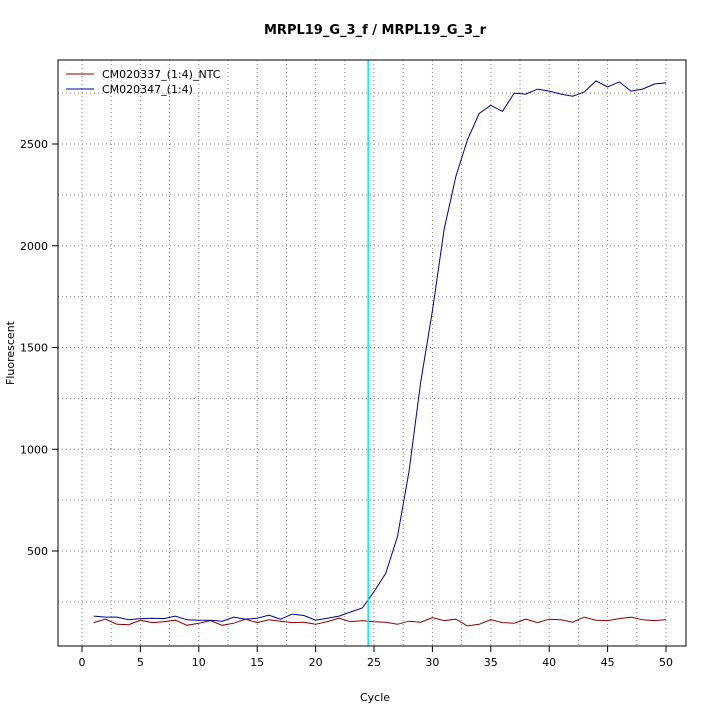 This screenshot has width=720, height=720. I want to click on y-tick-label: 1000, so click(34, 449).